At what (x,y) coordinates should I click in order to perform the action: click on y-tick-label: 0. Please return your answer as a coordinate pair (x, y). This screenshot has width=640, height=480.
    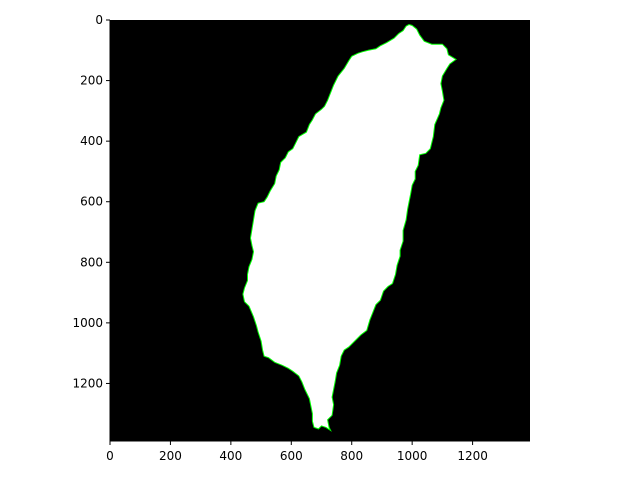
    Looking at the image, I should click on (99, 20).